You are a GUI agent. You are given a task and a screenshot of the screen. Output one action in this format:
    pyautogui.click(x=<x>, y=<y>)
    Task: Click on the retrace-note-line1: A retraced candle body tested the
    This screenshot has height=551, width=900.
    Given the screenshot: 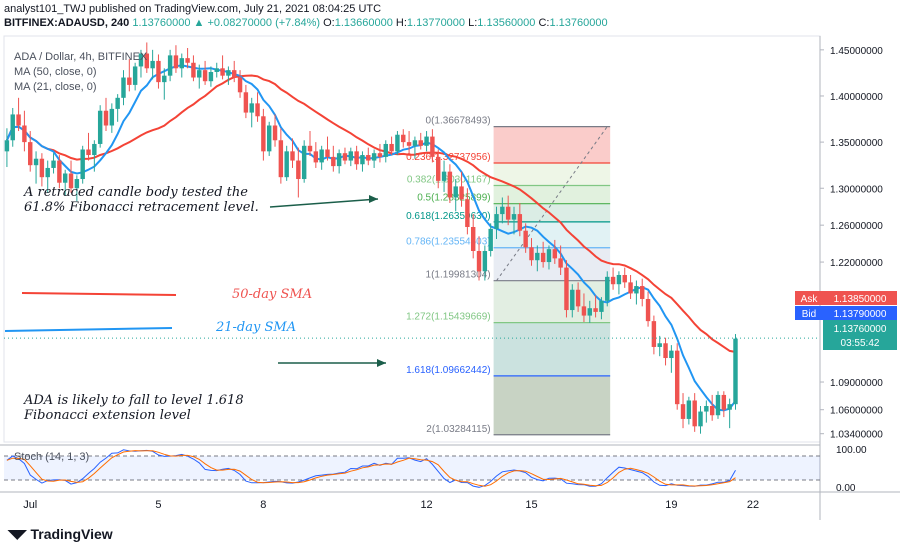 What is the action you would take?
    pyautogui.click(x=141, y=192)
    